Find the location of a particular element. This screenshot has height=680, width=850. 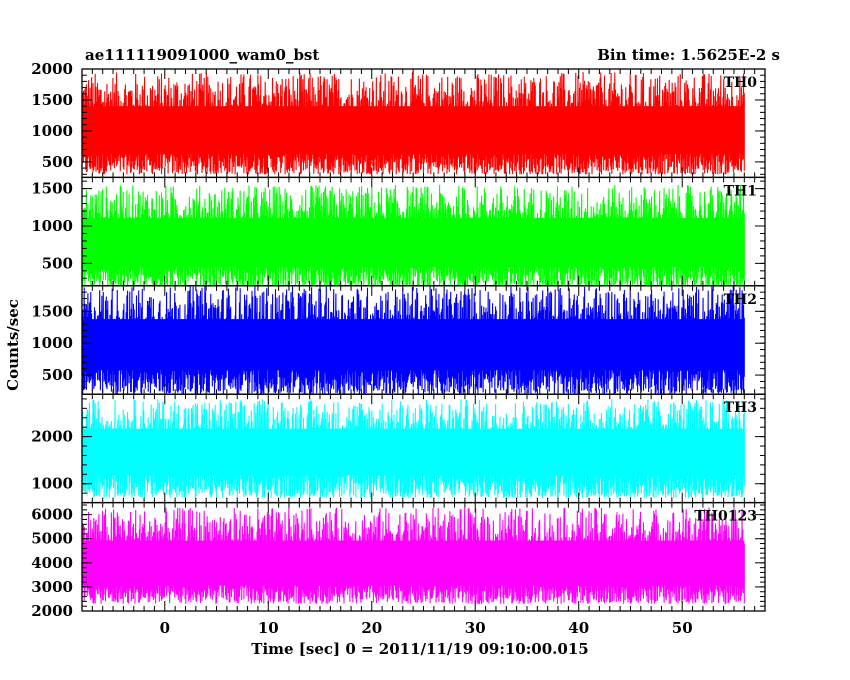

panel-th2: TH2 500 1000 1500 is located at coordinates (398, 340).